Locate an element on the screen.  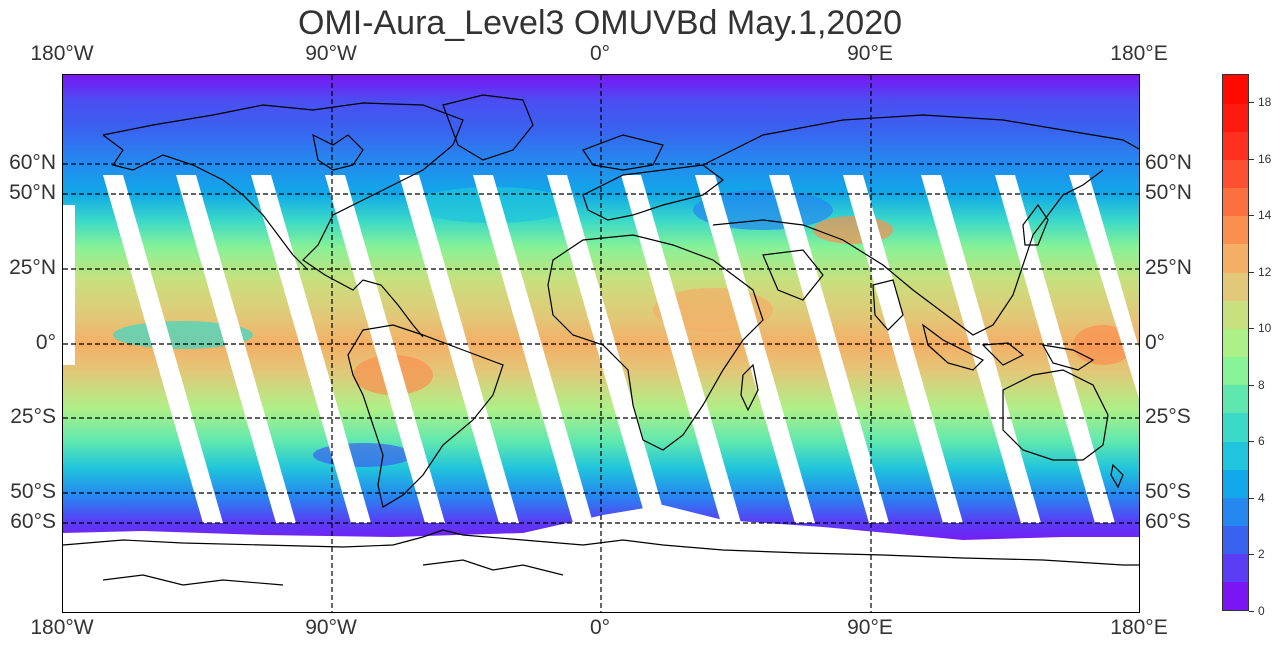
lat-label-left-25s: 25°S is located at coordinates (33, 416).